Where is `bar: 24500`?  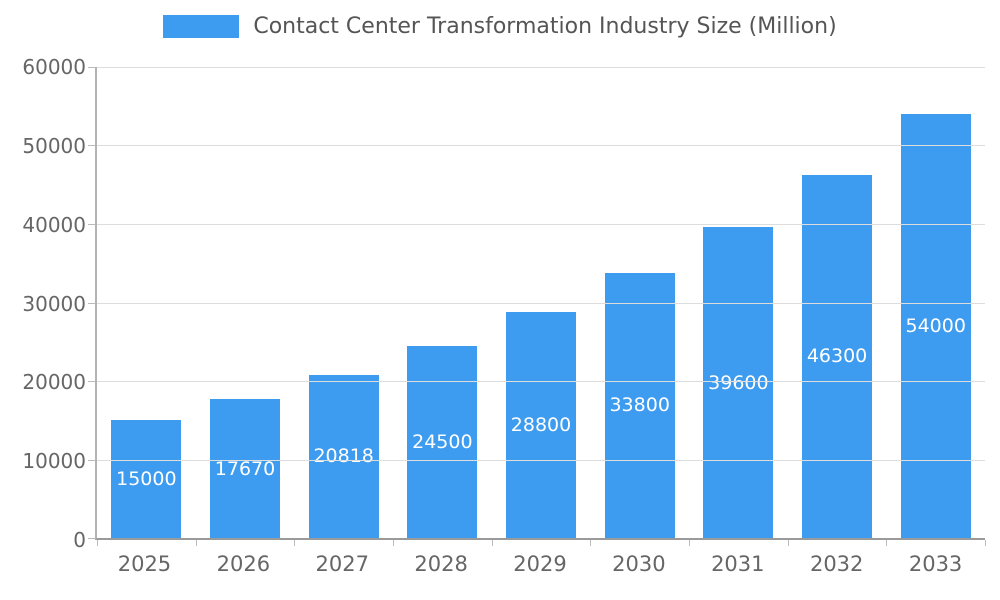 bar: 24500 is located at coordinates (442, 441).